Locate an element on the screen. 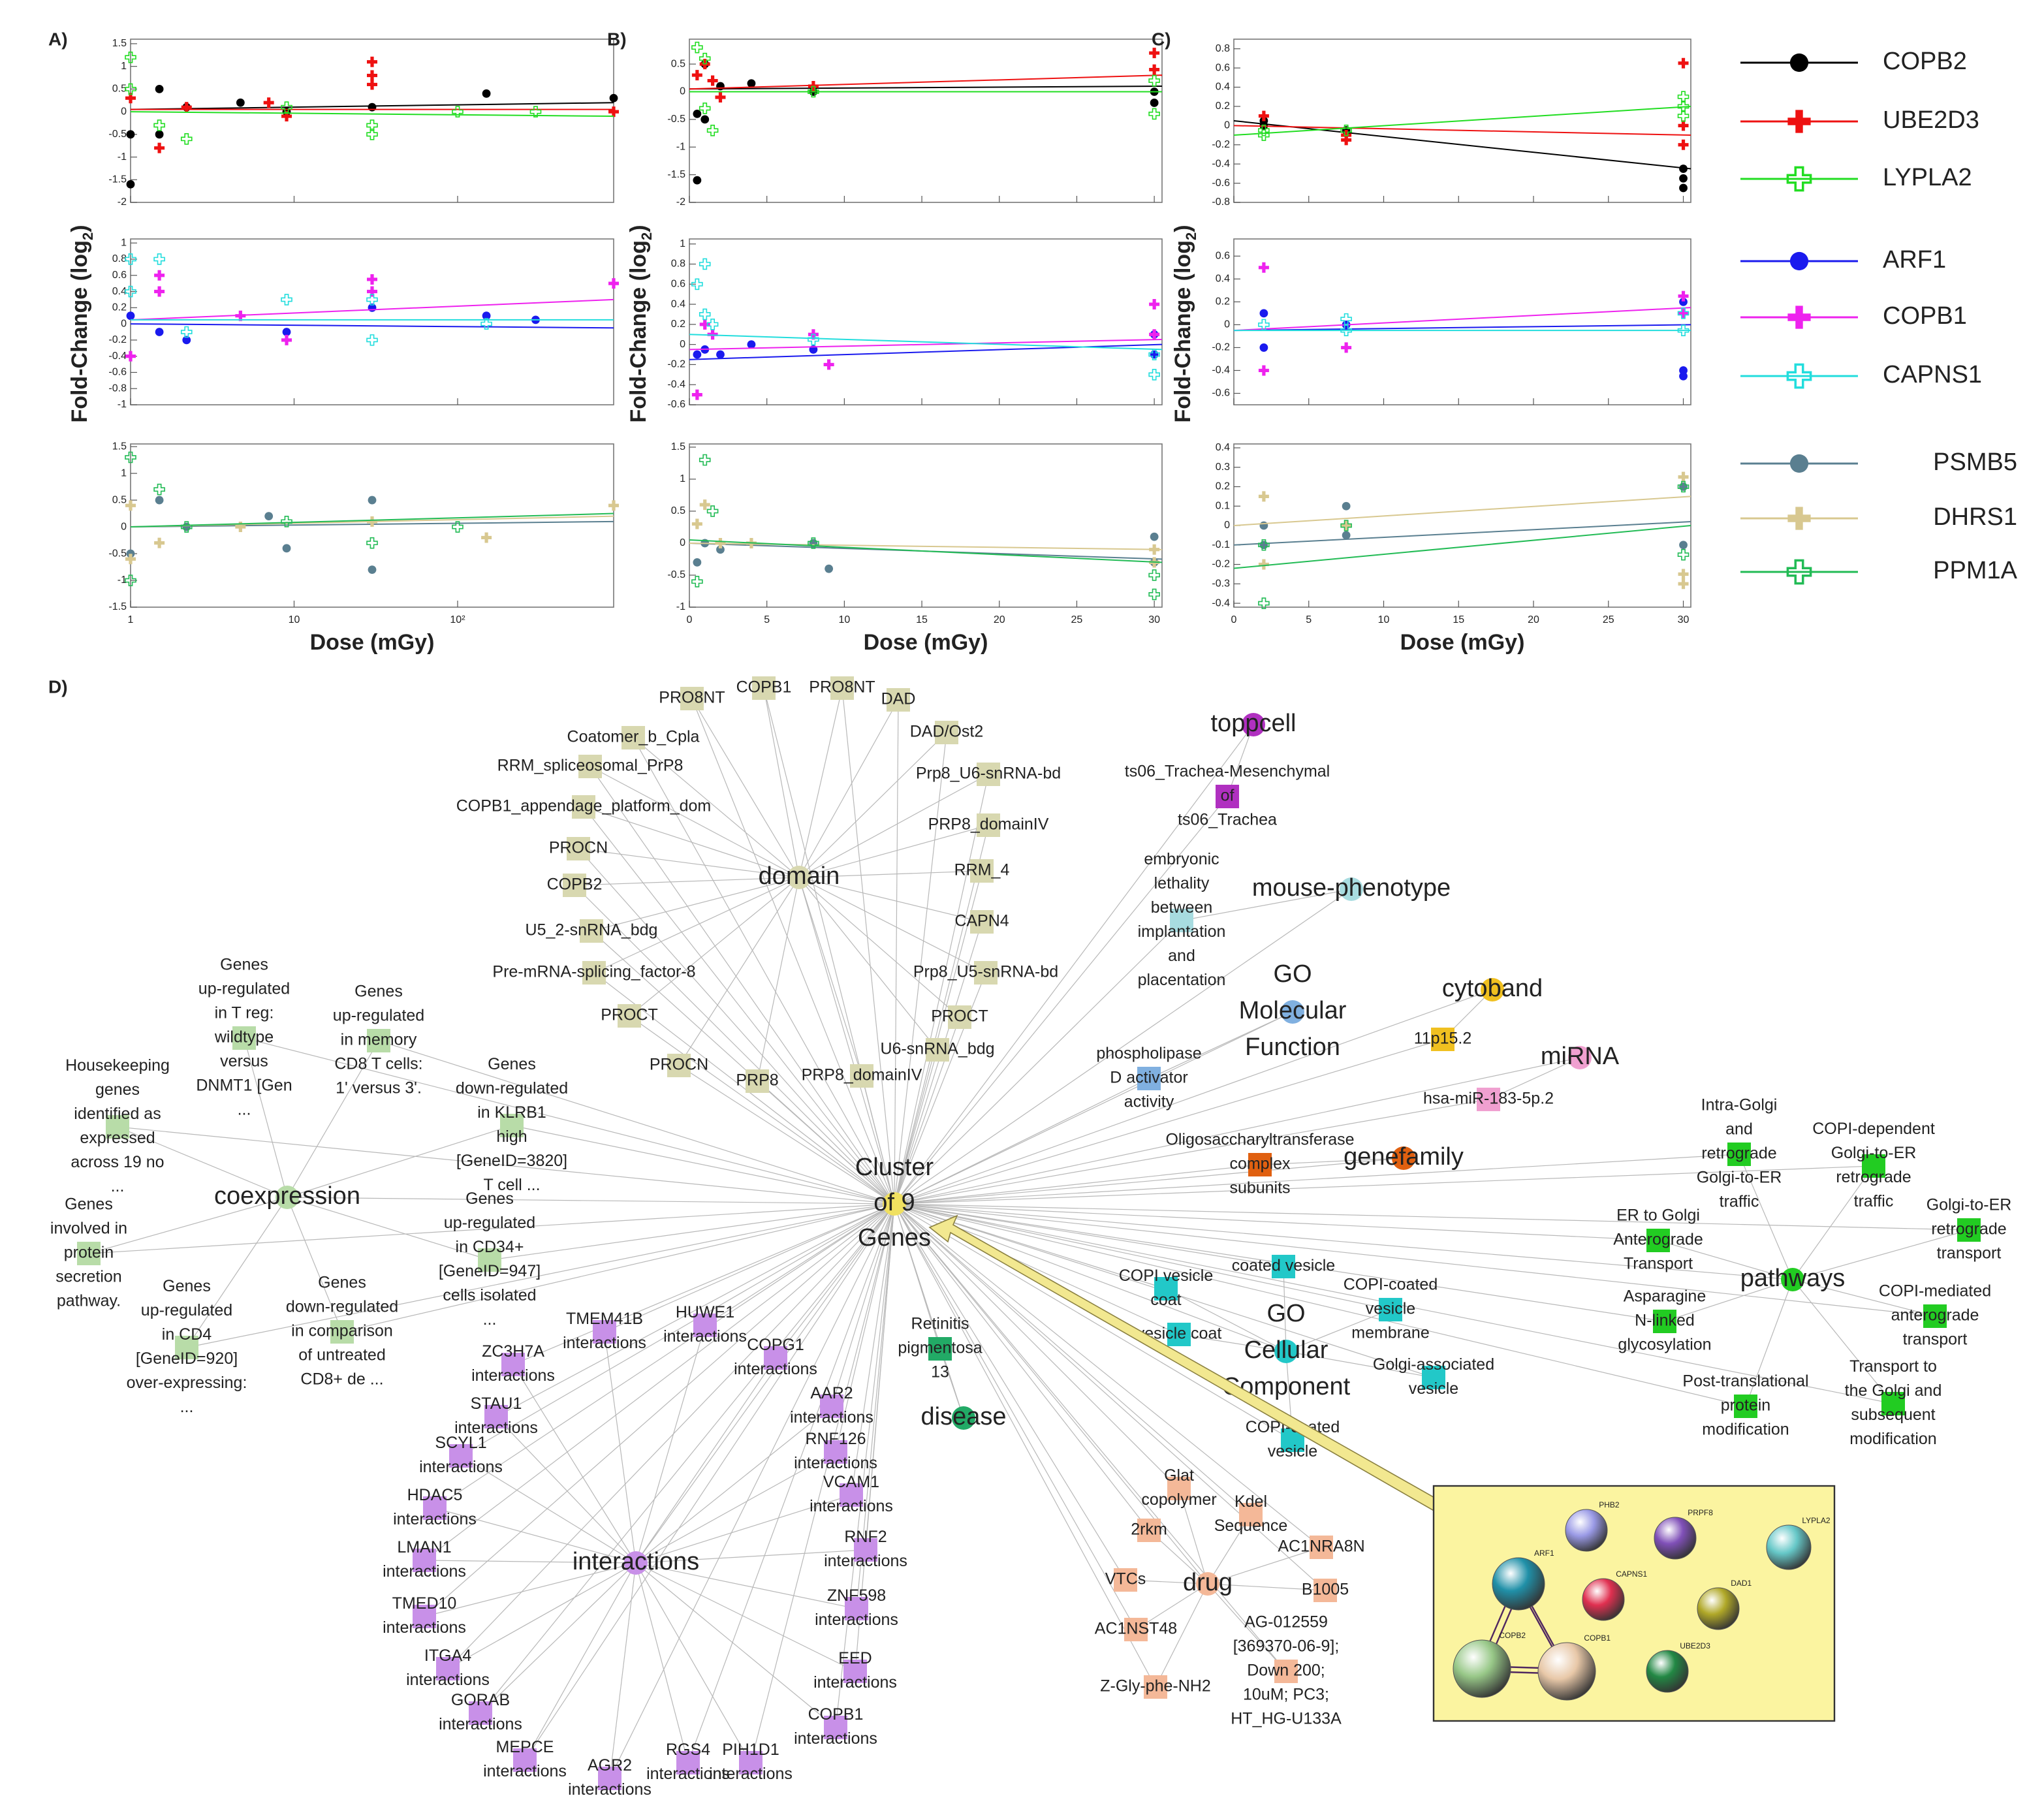  x-tick-label: 25 is located at coordinates (1609, 619).